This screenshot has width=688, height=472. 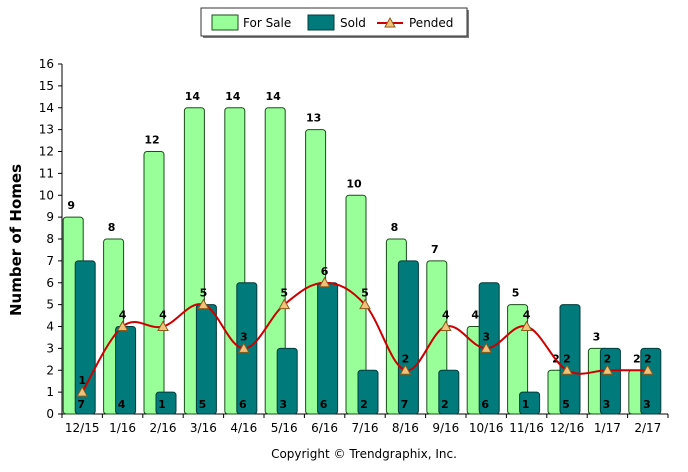 What do you see at coordinates (526, 428) in the screenshot?
I see `x-tick-label: 11/16` at bounding box center [526, 428].